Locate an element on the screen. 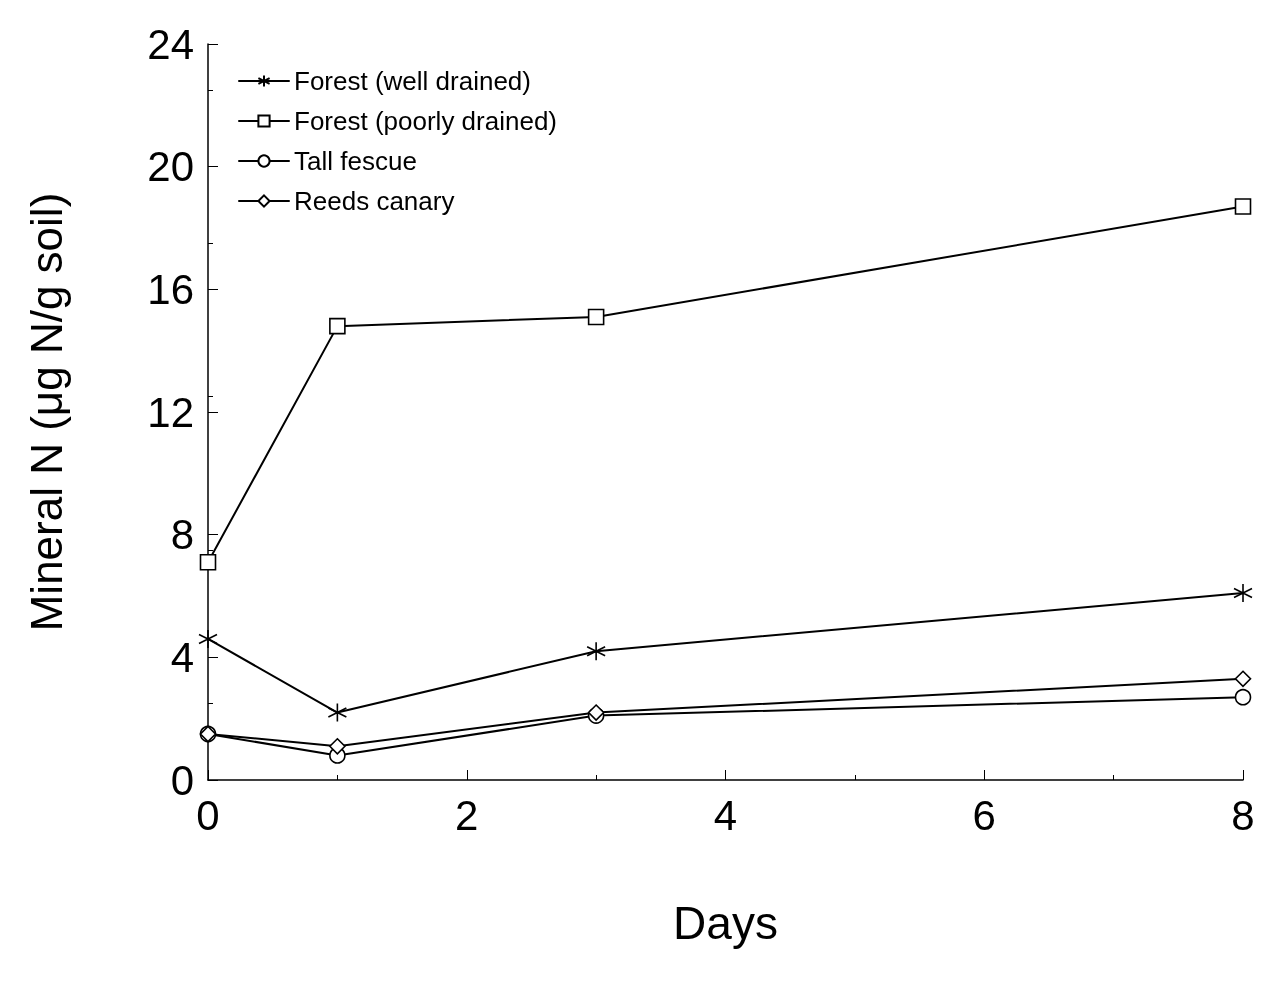 Image resolution: width=1273 pixels, height=986 pixels. x-tick-label: 6 is located at coordinates (984, 815).